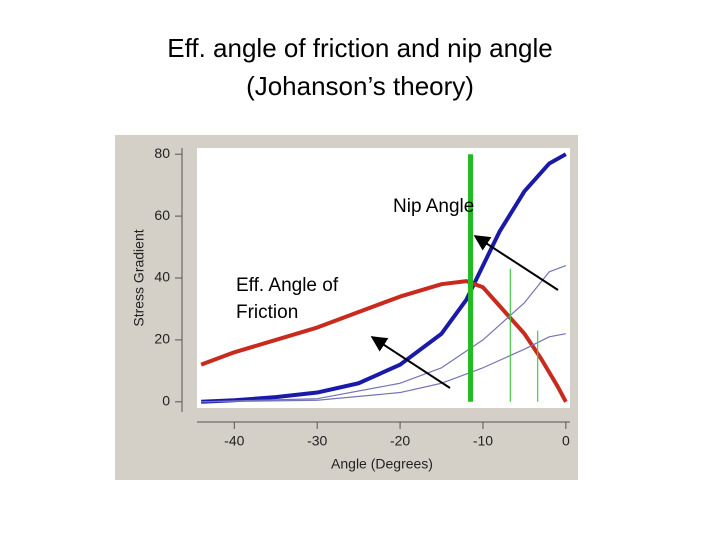  Describe the element at coordinates (162, 153) in the screenshot. I see `y-tick-label: 80` at that location.